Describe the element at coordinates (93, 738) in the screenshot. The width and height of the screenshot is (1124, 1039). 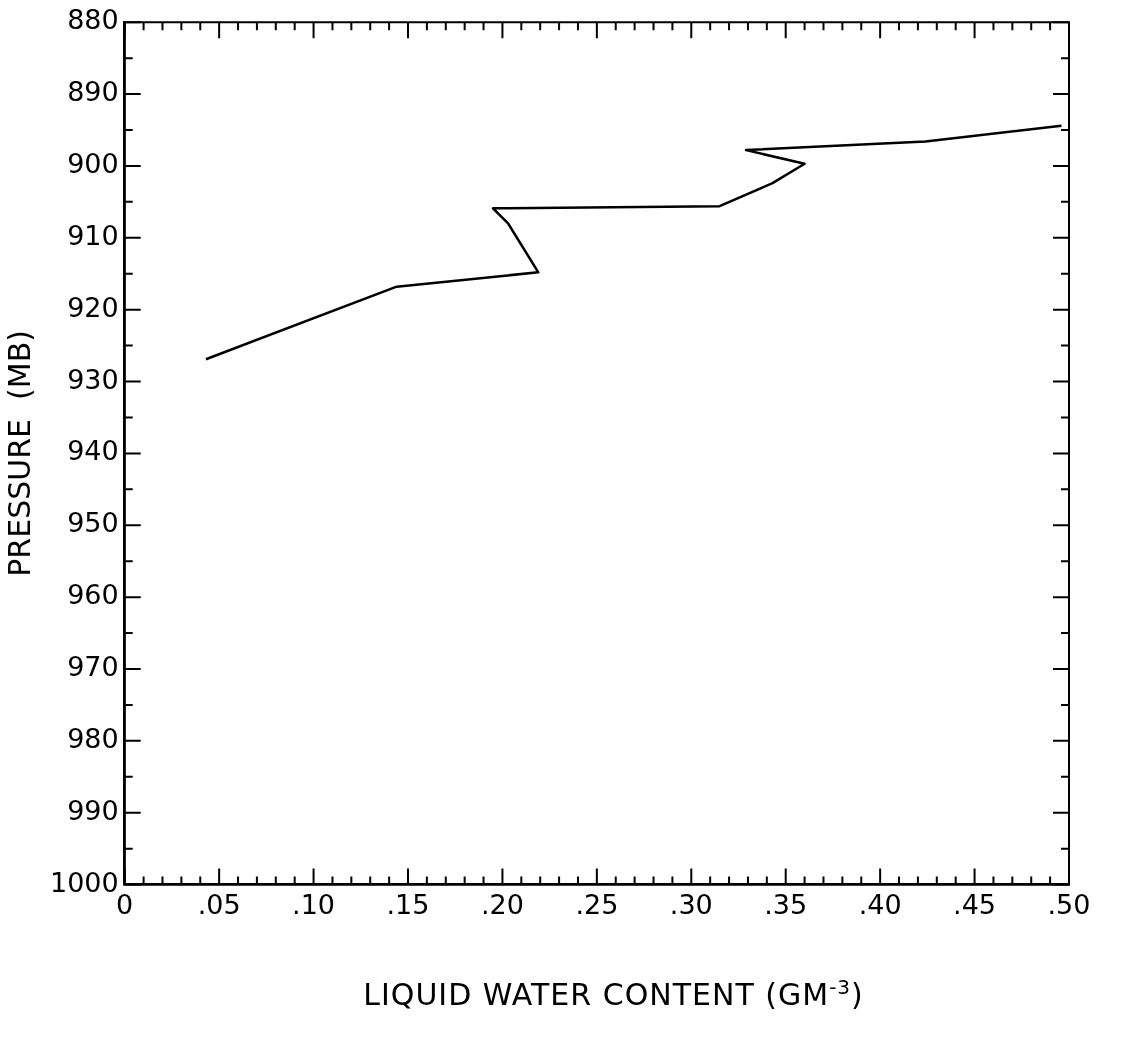
I see `y-tick-label: 980` at that location.